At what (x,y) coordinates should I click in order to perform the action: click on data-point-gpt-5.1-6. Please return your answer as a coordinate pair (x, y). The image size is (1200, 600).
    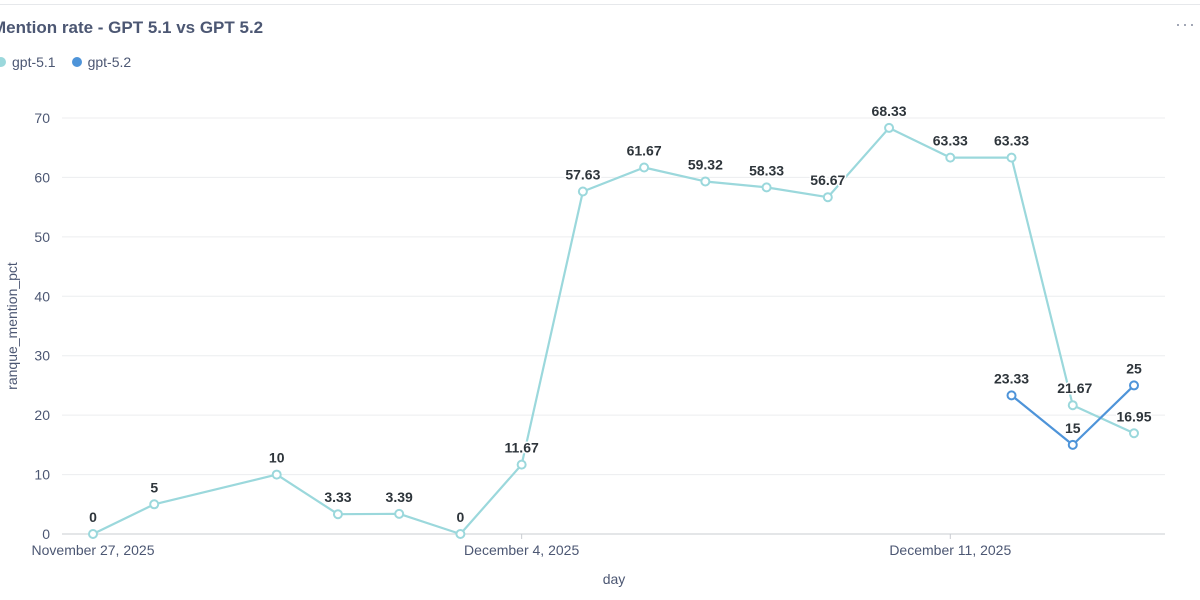
    Looking at the image, I should click on (521, 464).